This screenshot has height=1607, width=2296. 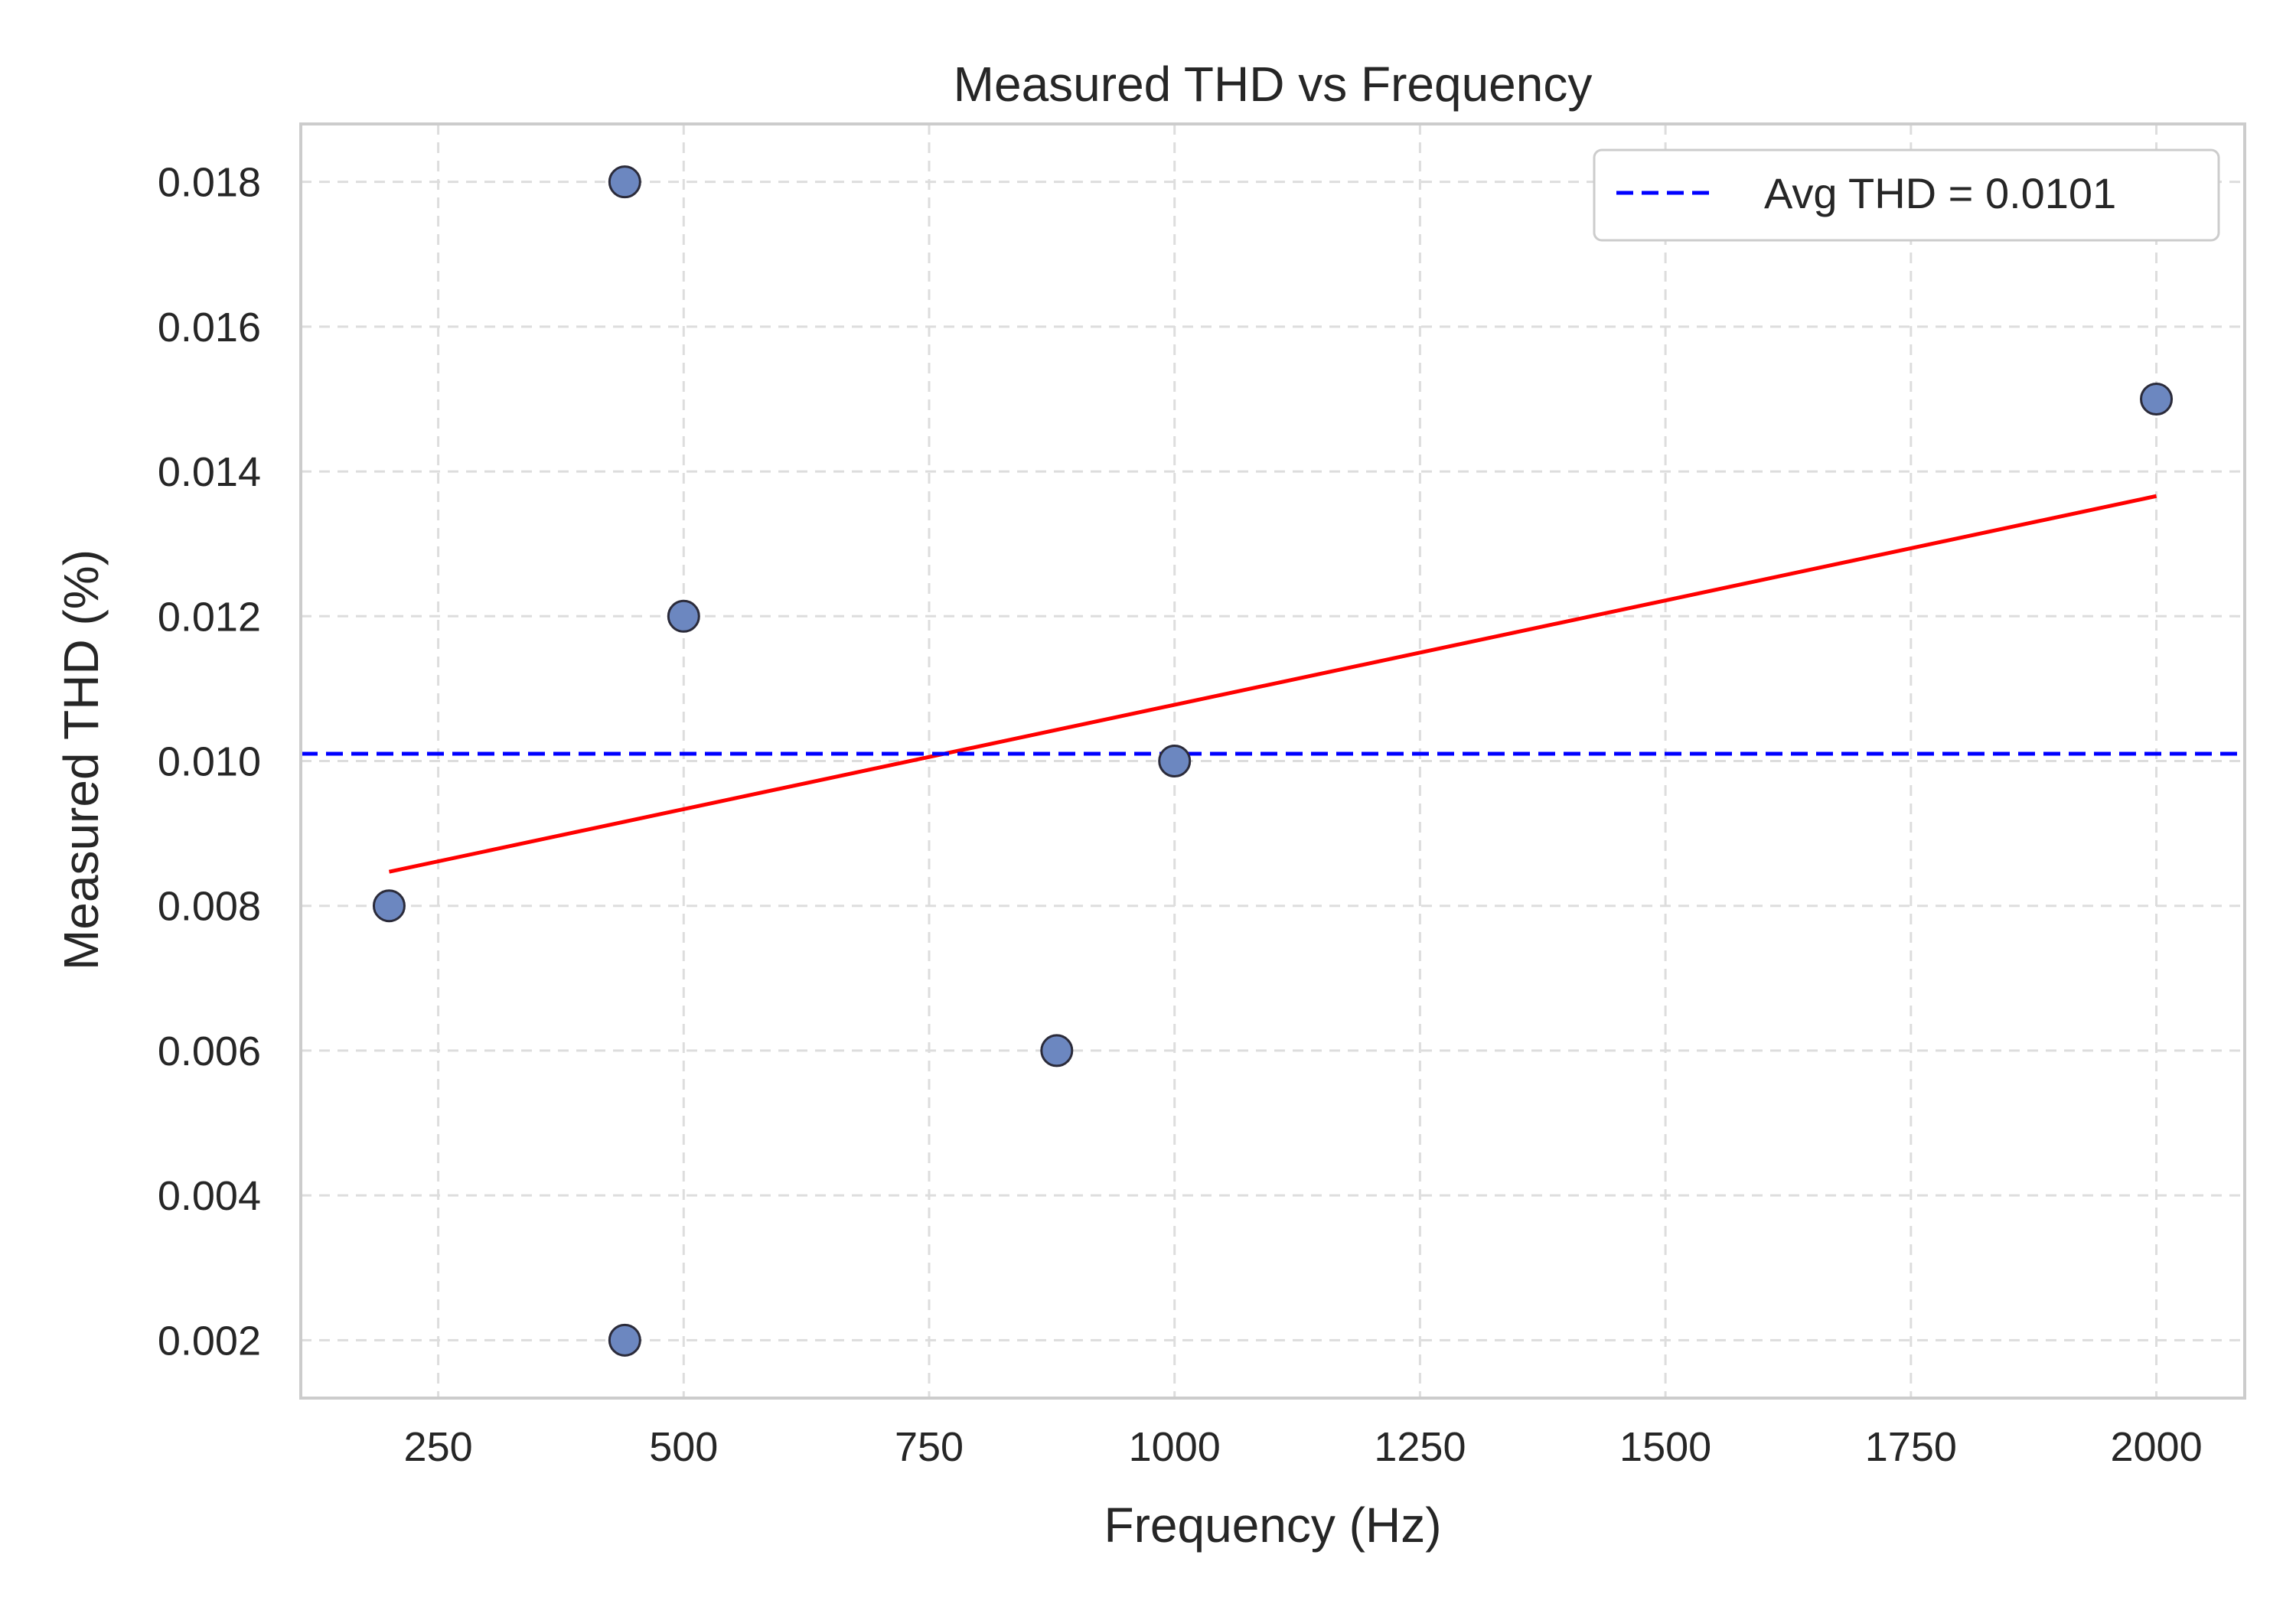 I want to click on y-tick-label: 0.006, so click(x=209, y=1051).